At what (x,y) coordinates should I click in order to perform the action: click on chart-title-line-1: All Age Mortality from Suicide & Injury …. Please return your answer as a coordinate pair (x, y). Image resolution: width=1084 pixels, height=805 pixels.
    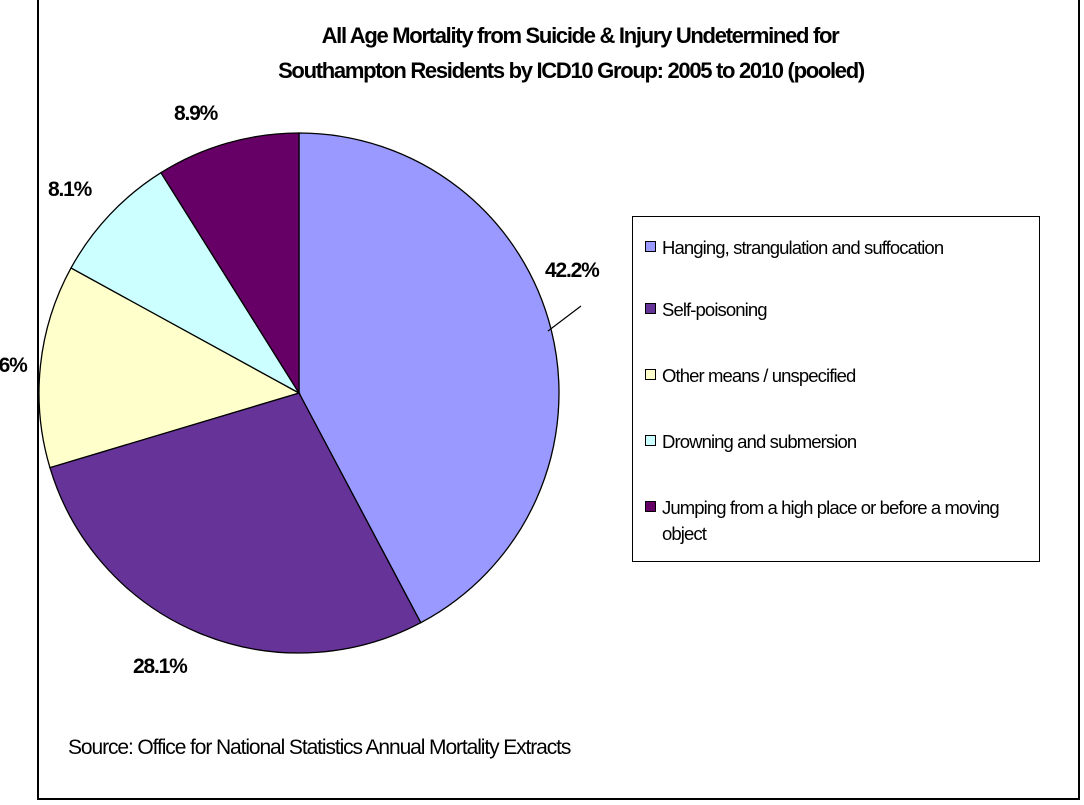
    Looking at the image, I should click on (581, 35).